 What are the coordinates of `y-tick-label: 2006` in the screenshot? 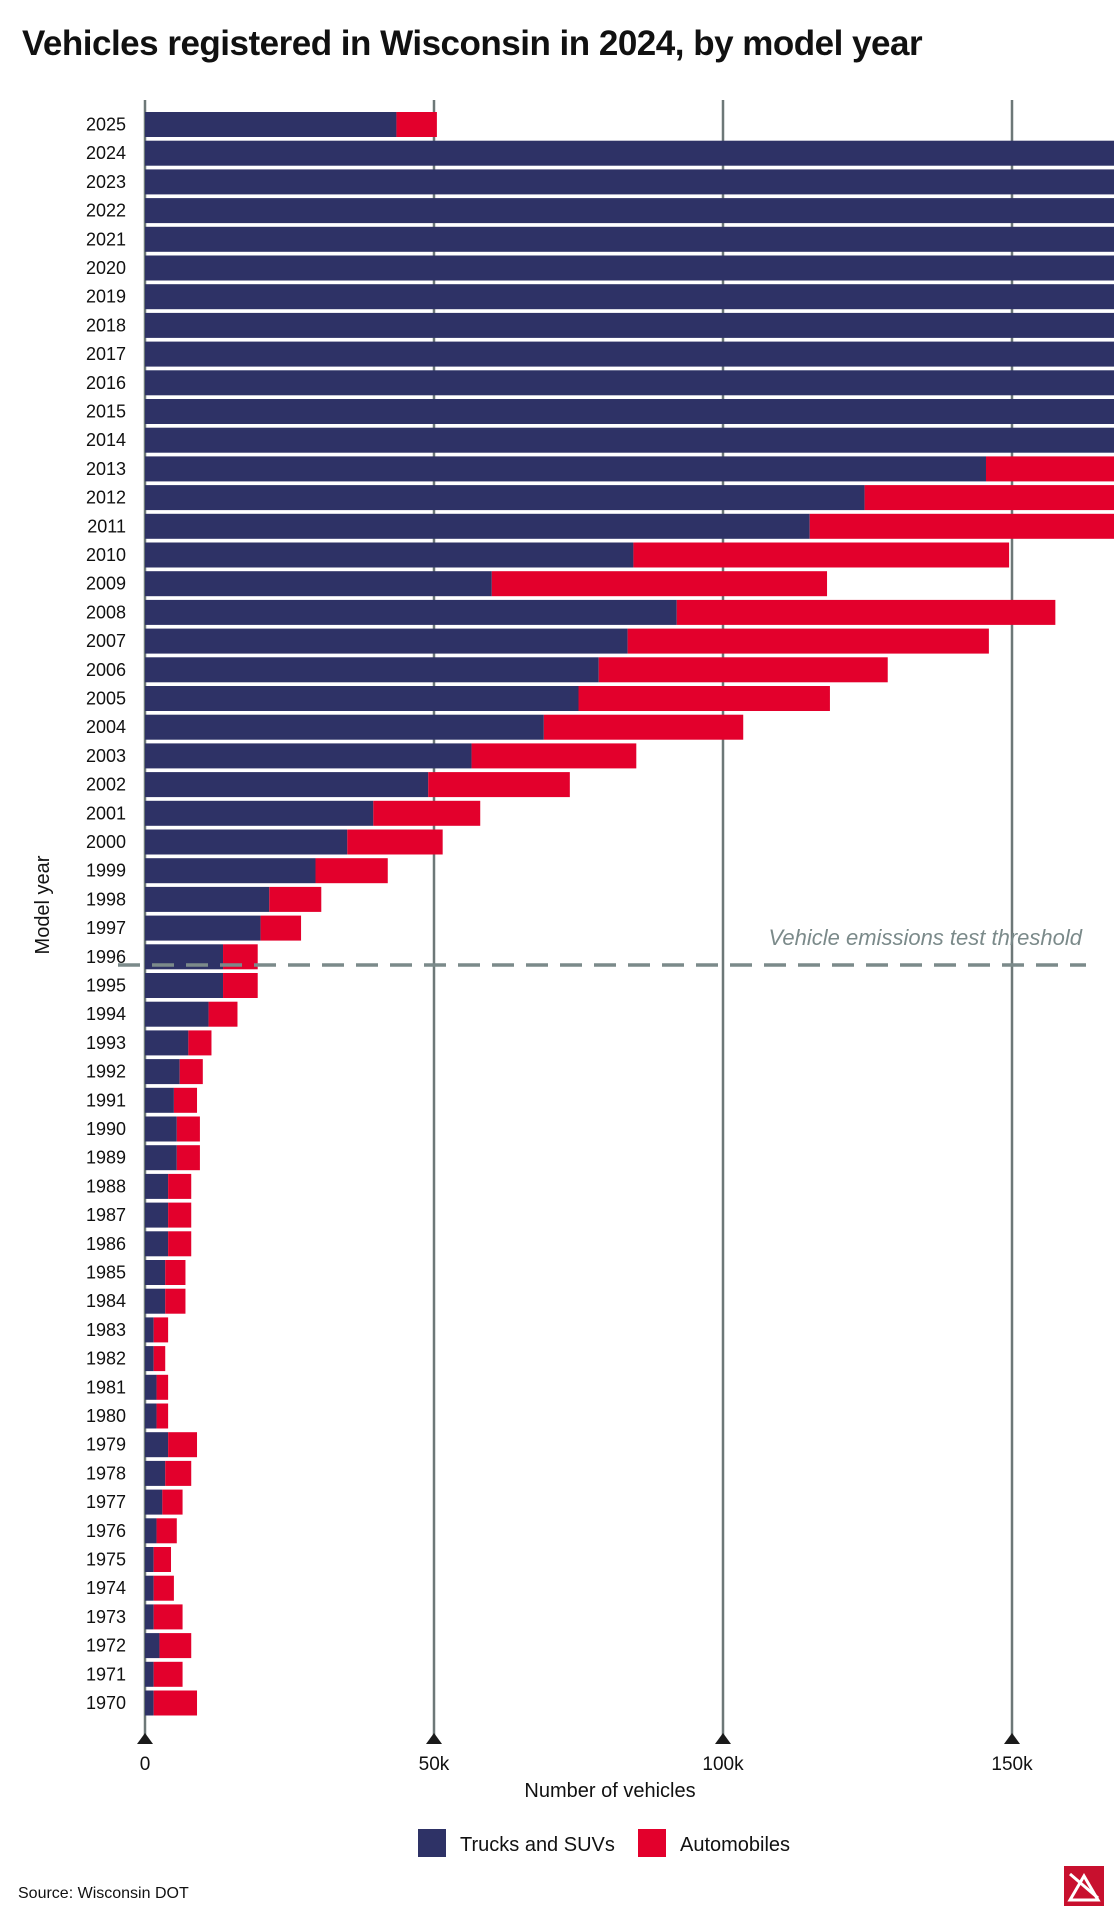 It's located at (106, 670).